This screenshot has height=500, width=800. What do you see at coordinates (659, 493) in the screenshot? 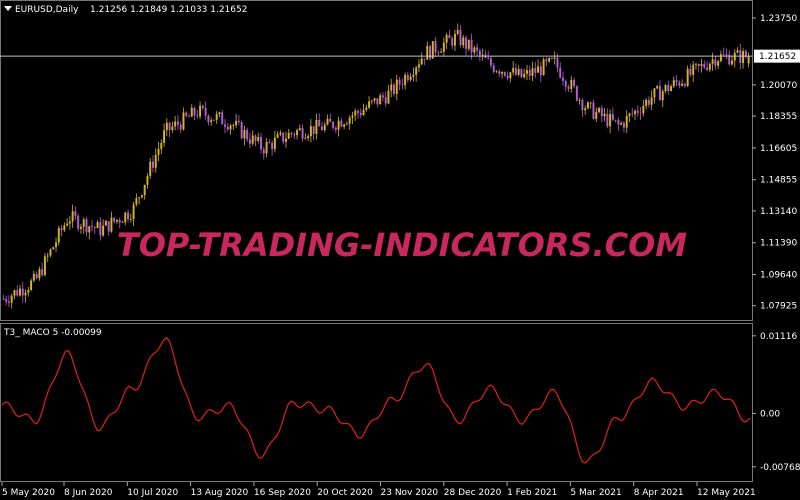
I see `time-tick-label: 8 Apr 2021` at bounding box center [659, 493].